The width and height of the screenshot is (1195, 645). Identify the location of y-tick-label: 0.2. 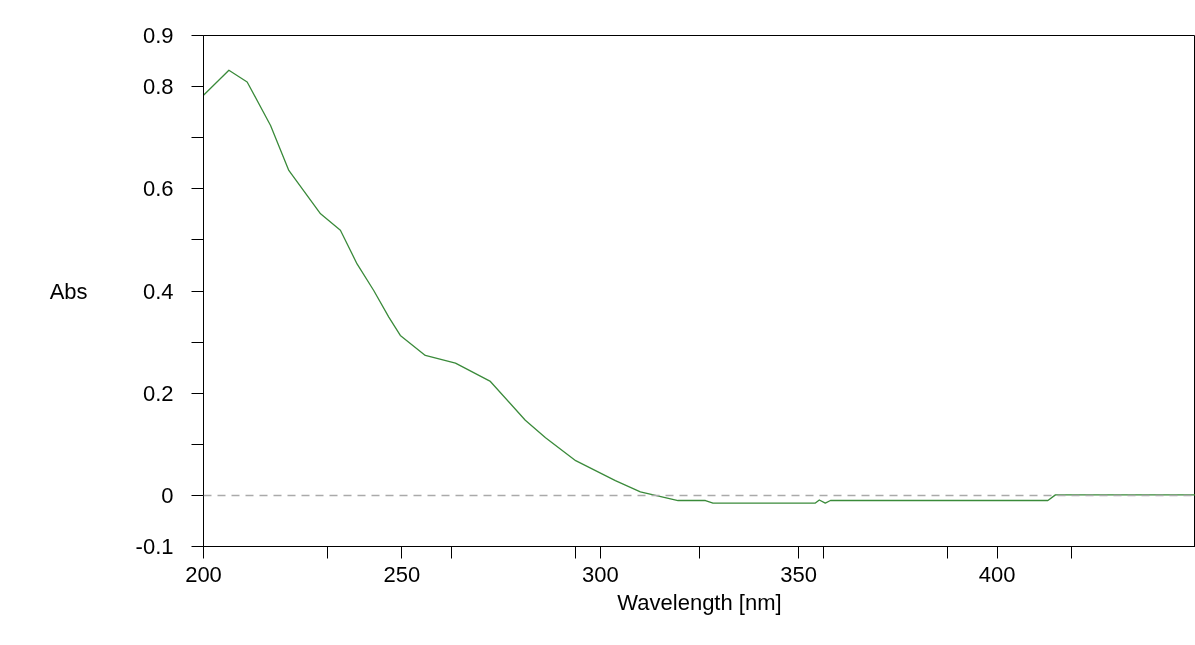
(158, 393).